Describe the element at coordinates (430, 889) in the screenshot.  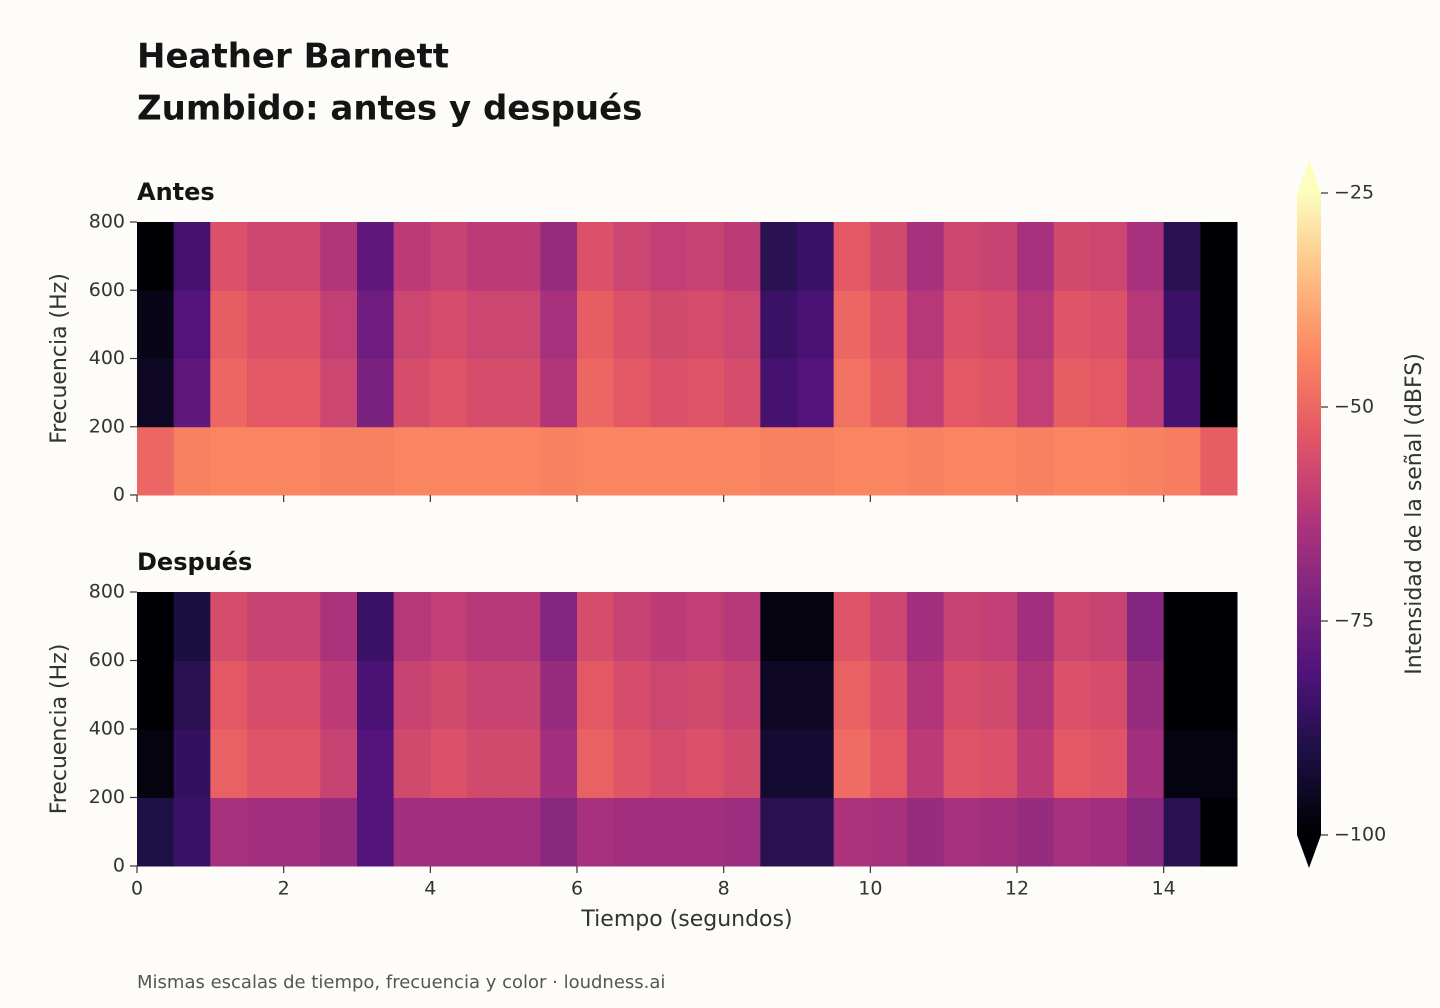
I see `x-tick-label: 4` at that location.